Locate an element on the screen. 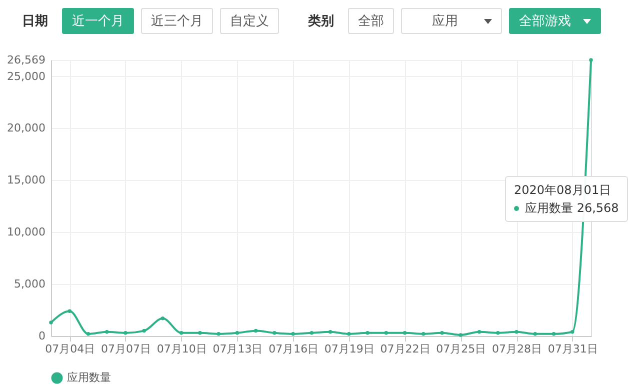  text: 全部 is located at coordinates (371, 21).